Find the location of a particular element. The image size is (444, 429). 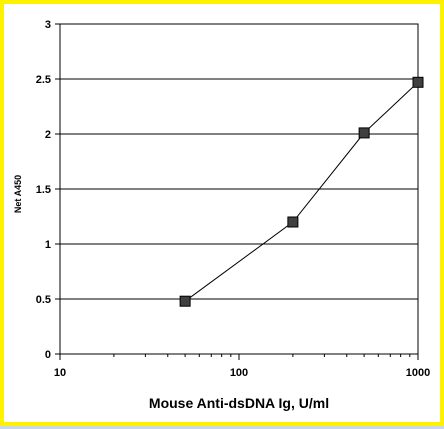

y-tick-label: 1.5 is located at coordinates (43, 190).